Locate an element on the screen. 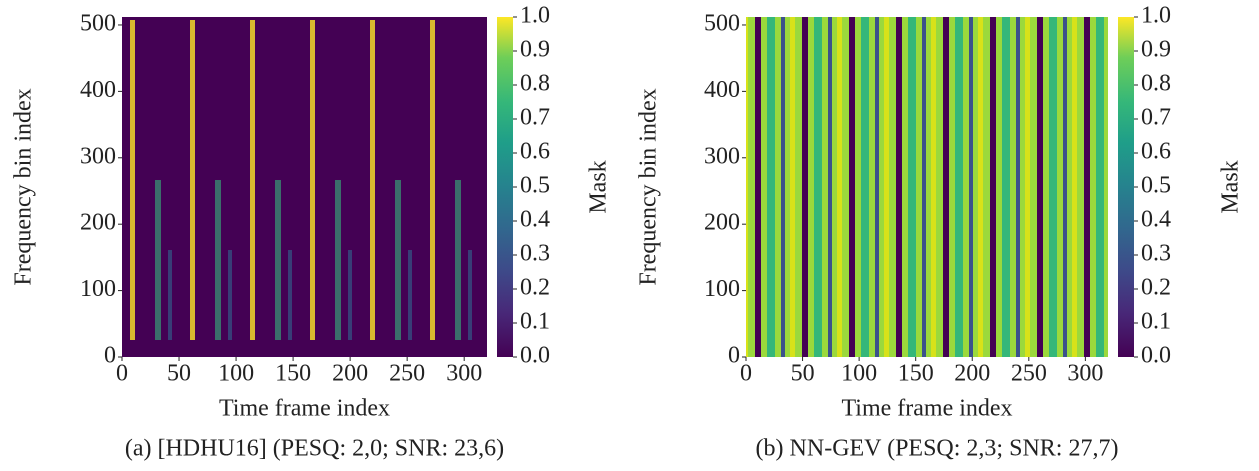  caption: (b) NN-GEV (PESQ: 2,3; SNR: 27,7) is located at coordinates (937, 449).